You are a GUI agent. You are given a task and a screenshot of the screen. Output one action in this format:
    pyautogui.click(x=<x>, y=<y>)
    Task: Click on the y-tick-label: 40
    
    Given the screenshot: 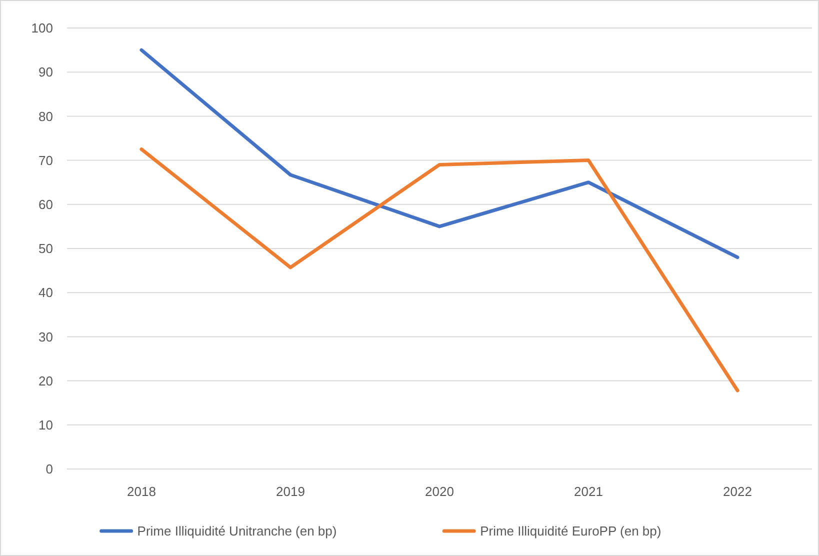 What is the action you would take?
    pyautogui.click(x=45, y=292)
    